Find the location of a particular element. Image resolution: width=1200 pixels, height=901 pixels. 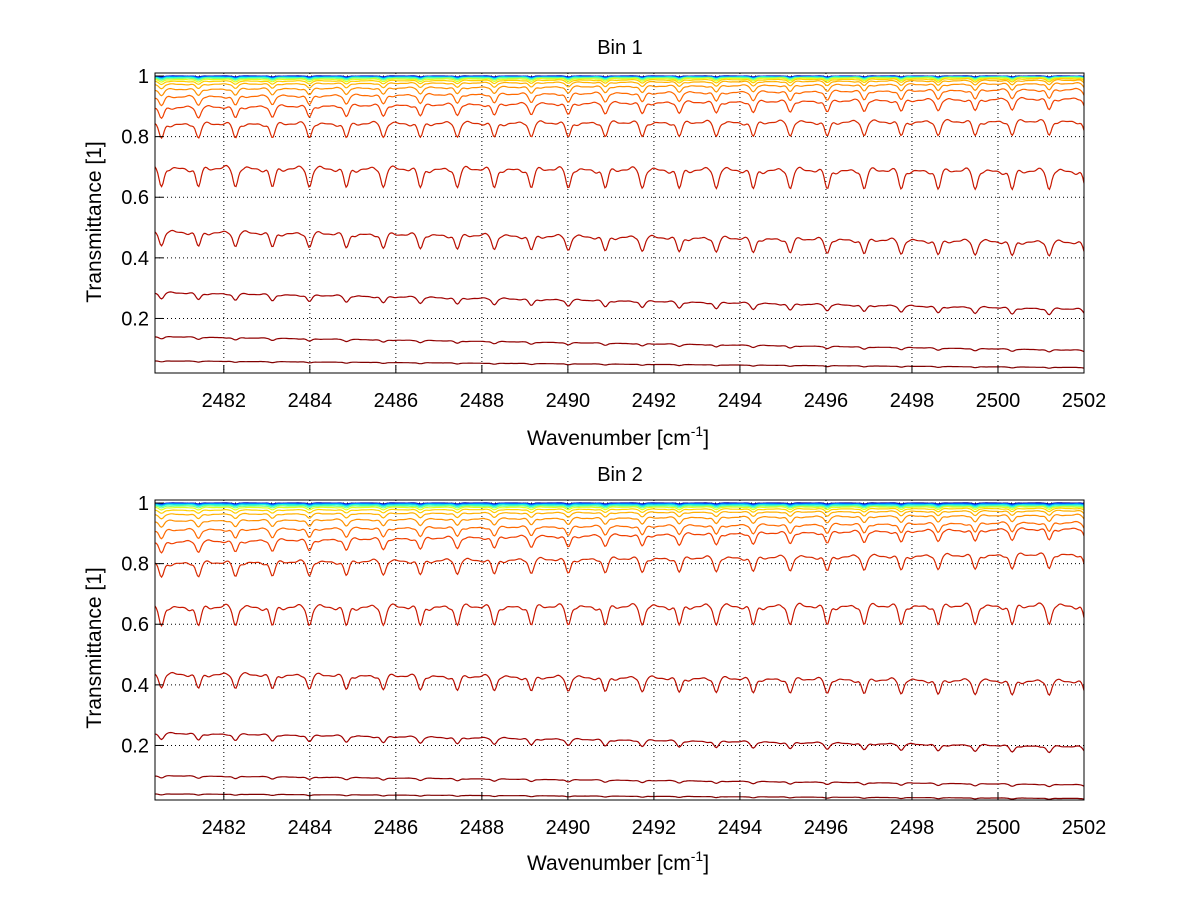

chart-title: Bin 2 is located at coordinates (620, 475).